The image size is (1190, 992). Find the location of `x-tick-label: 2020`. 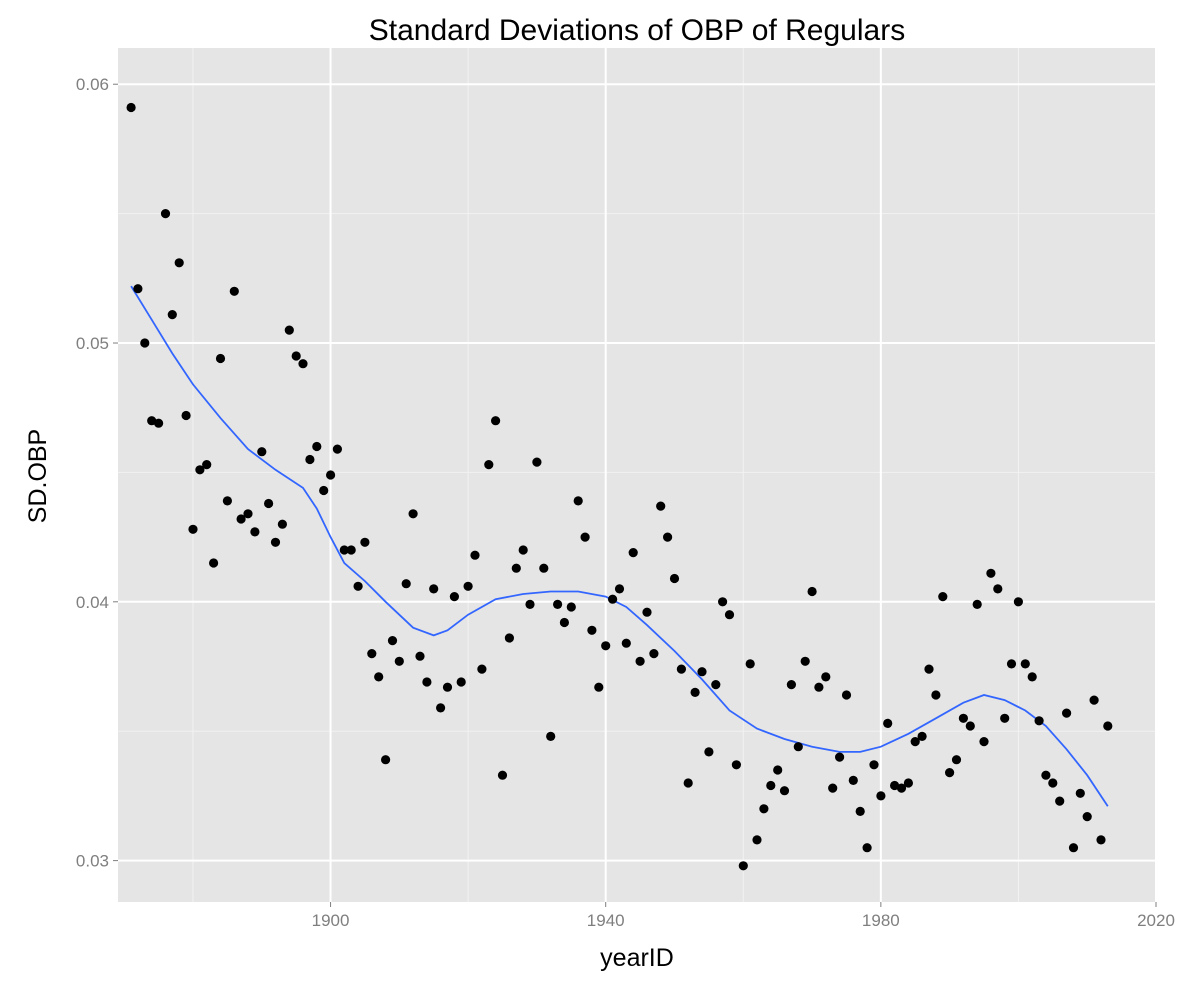

x-tick-label: 2020 is located at coordinates (1156, 920).